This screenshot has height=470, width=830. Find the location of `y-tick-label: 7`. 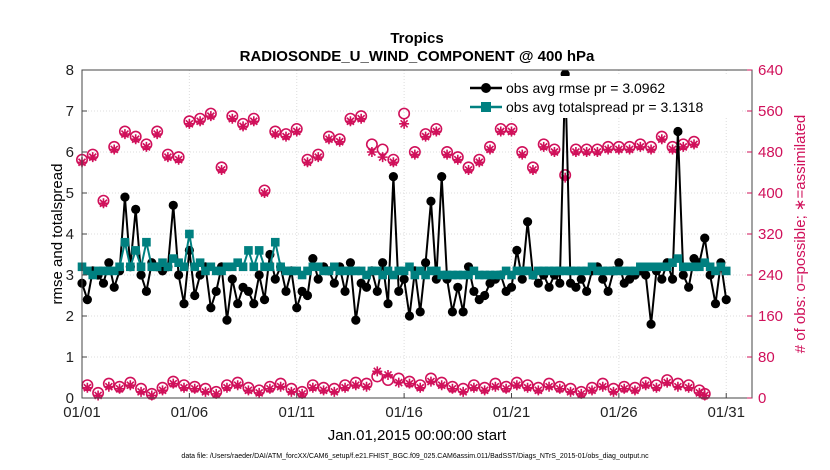

y-tick-label: 7 is located at coordinates (70, 111).